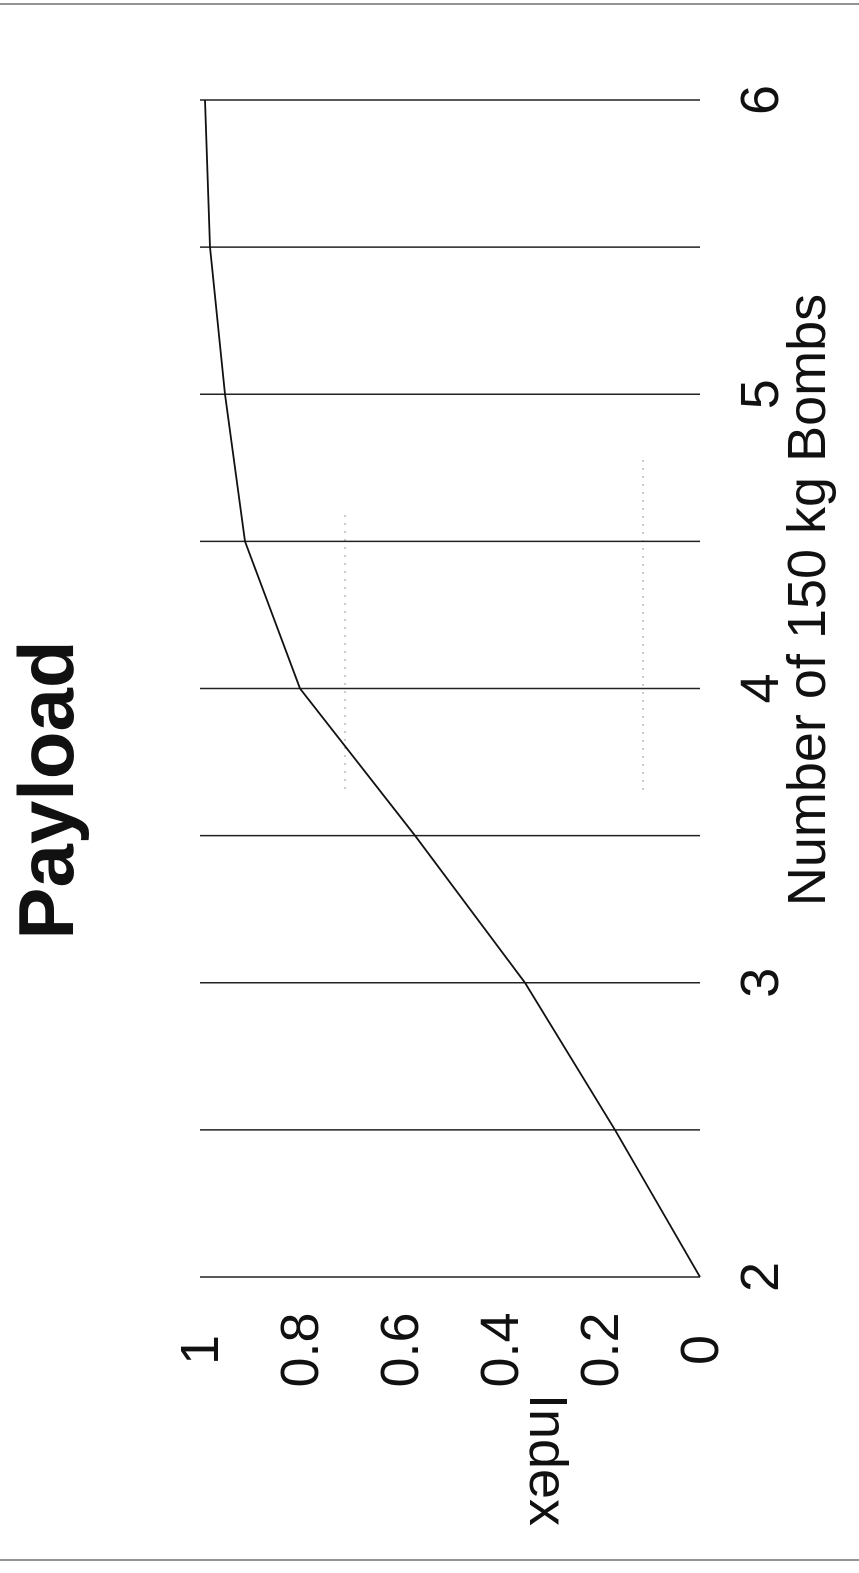 This screenshot has height=1573, width=859. I want to click on y-tick-label: 0.4, so click(500, 1349).